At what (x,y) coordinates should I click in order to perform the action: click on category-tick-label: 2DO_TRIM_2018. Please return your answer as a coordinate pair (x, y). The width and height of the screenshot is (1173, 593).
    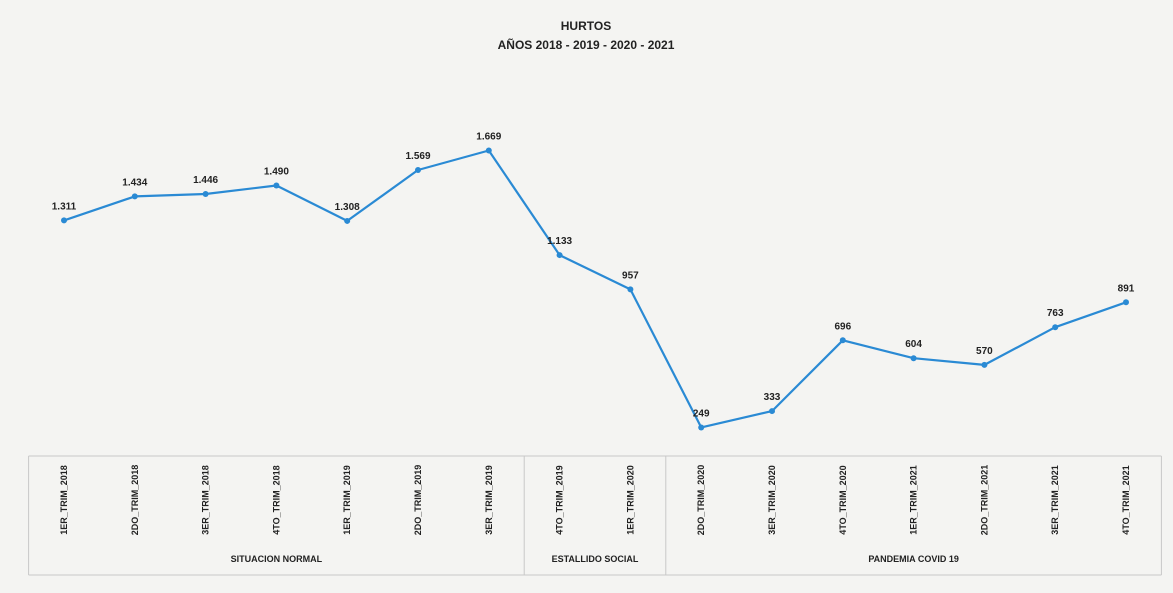
    Looking at the image, I should click on (135, 500).